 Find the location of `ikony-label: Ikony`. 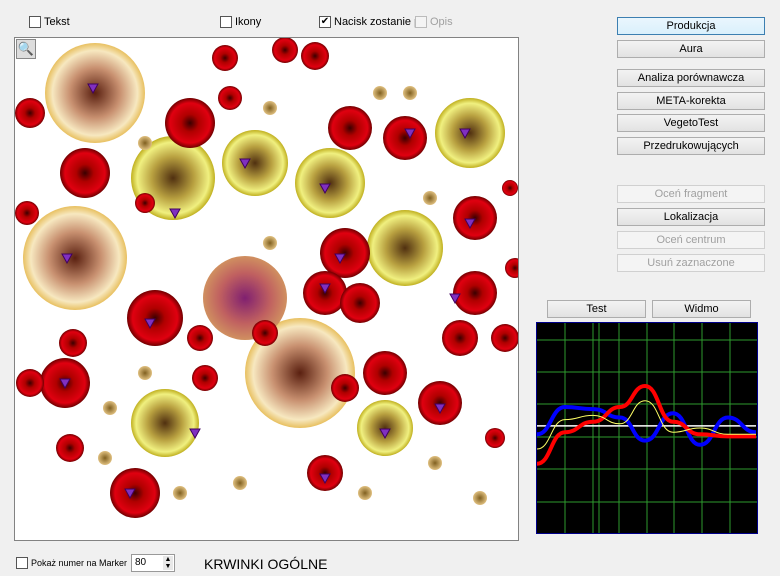

ikony-label: Ikony is located at coordinates (248, 22).